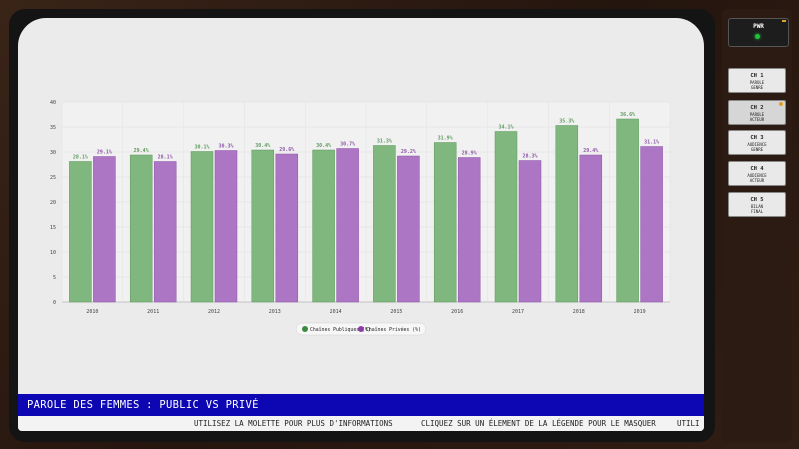  Describe the element at coordinates (651, 143) in the screenshot. I see `bar-value-label: 31.1%` at that location.